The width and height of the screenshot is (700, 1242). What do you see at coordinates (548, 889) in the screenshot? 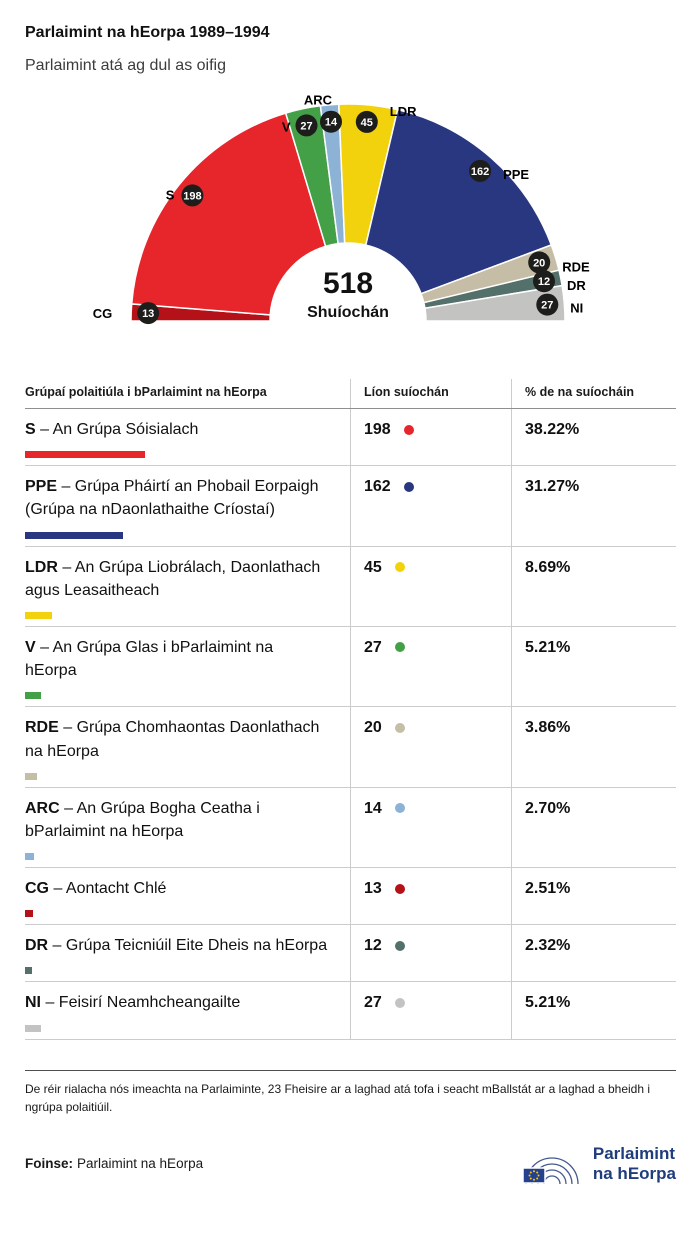
I see `seat-percentage: 2.51%` at bounding box center [548, 889].